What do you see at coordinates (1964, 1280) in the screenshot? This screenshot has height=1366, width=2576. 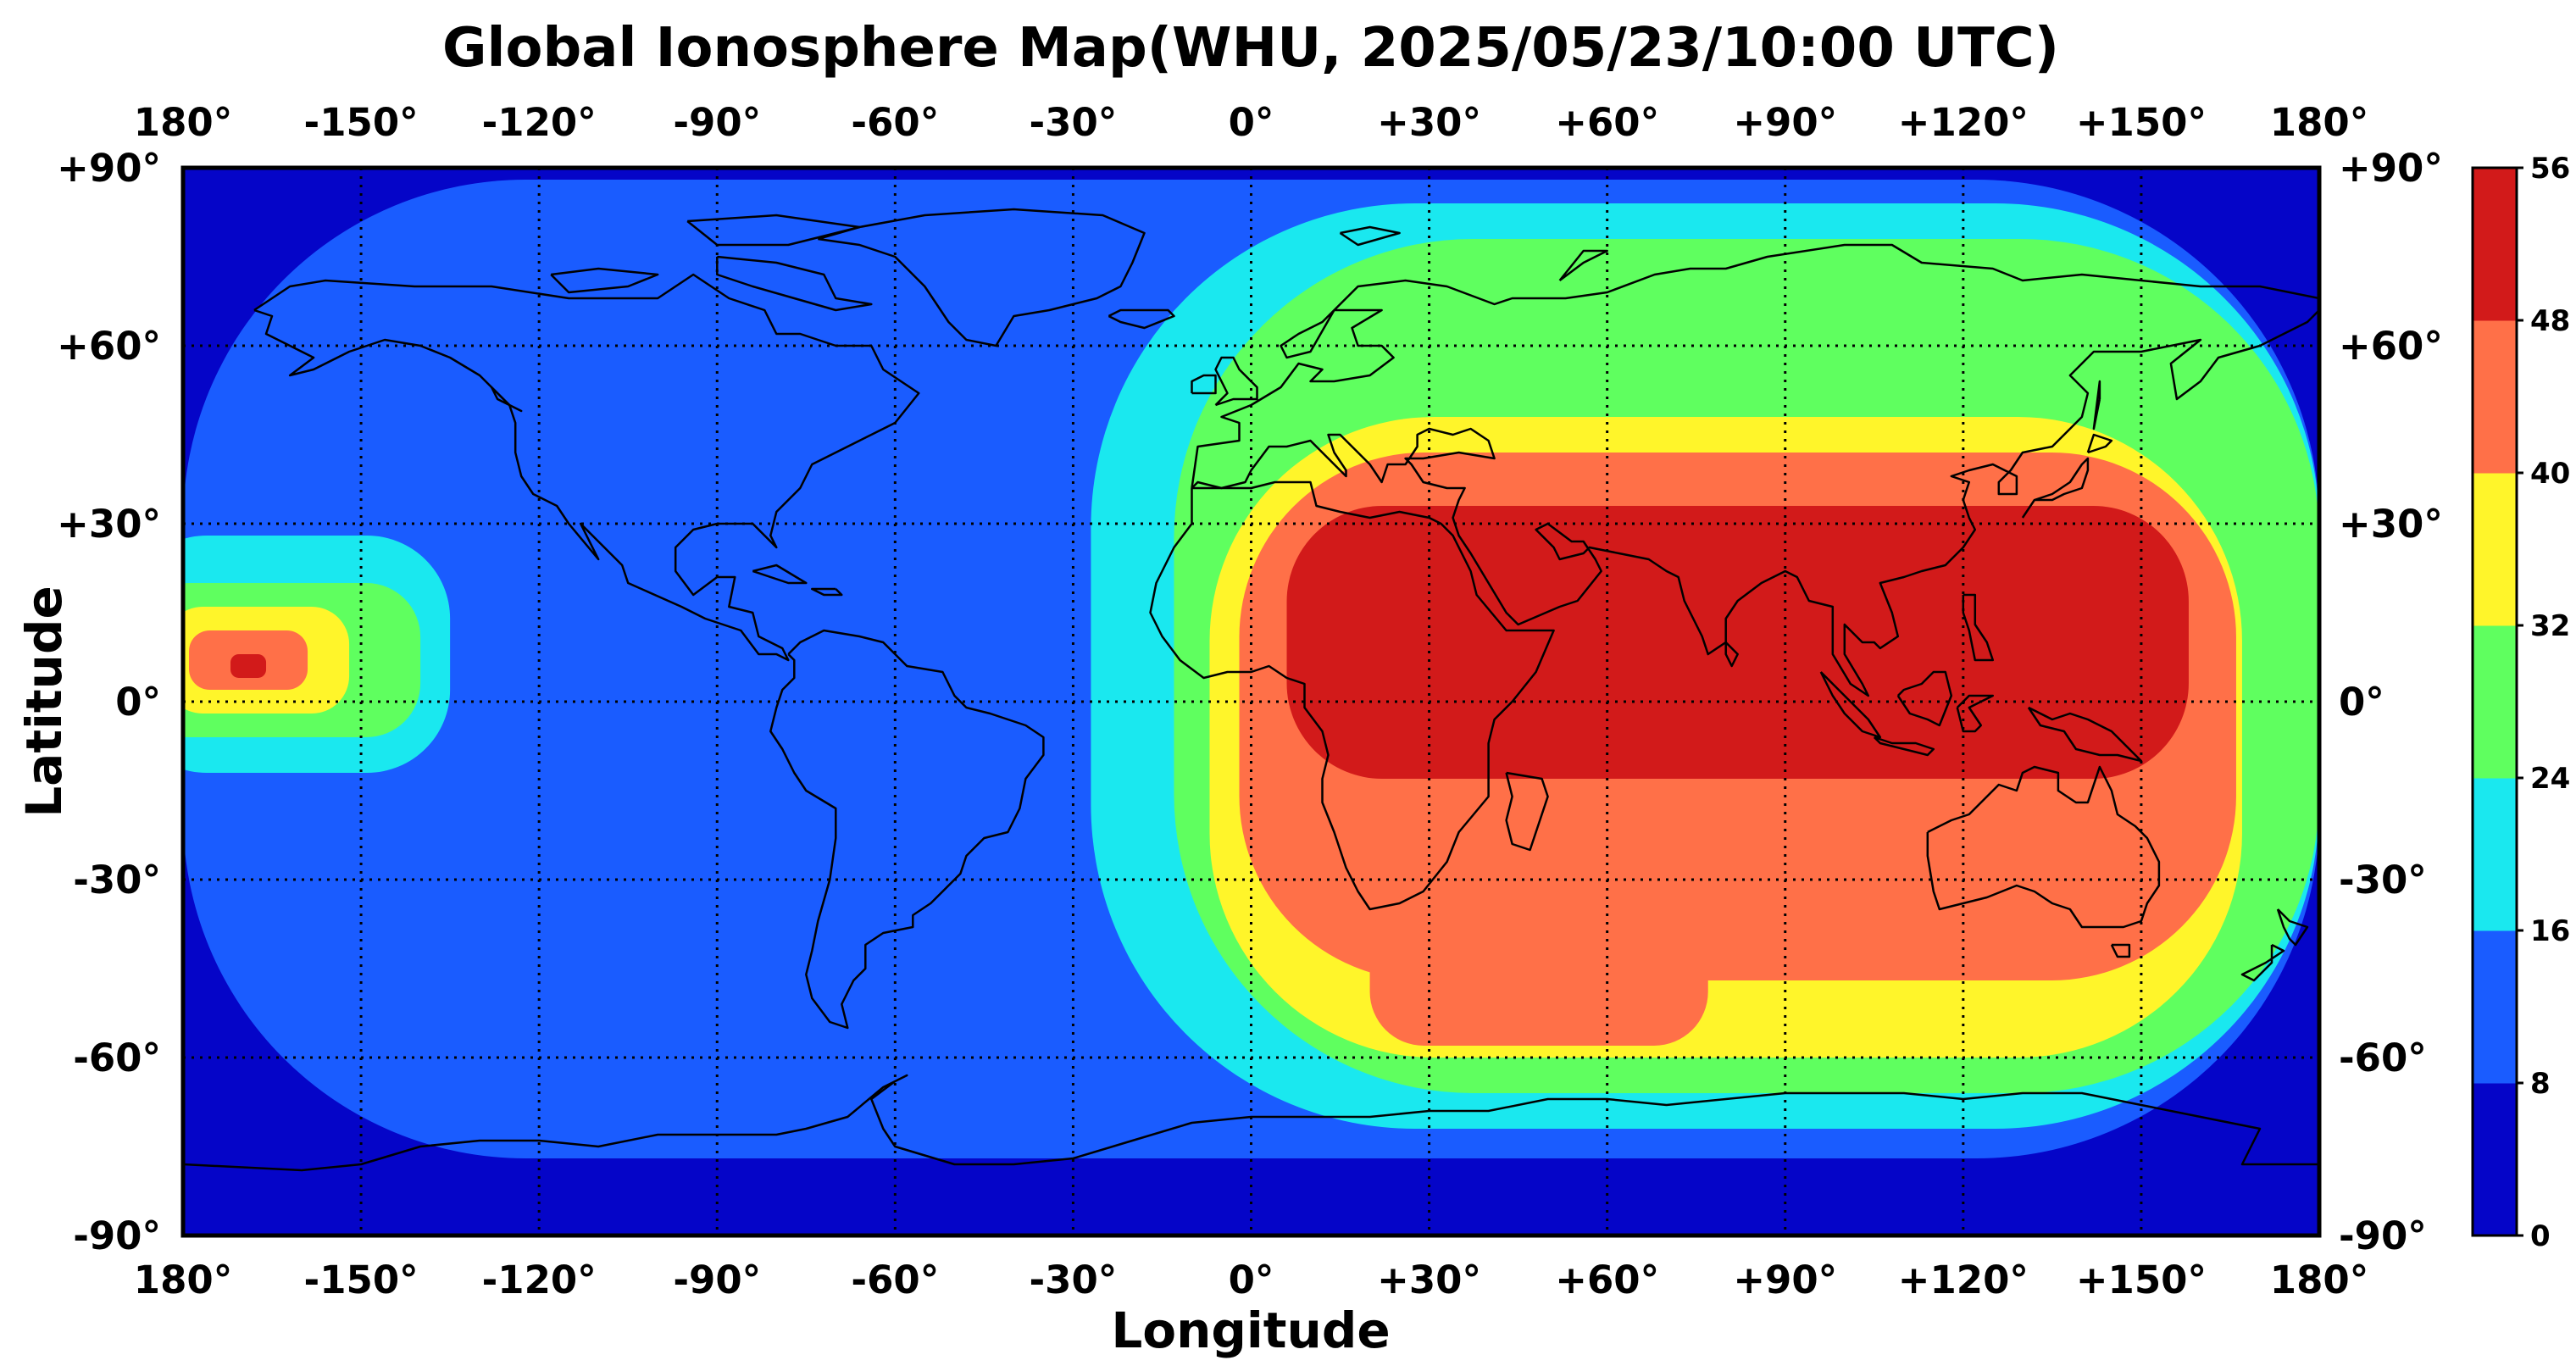 I see `x-tick-label-bottom: +120°` at bounding box center [1964, 1280].